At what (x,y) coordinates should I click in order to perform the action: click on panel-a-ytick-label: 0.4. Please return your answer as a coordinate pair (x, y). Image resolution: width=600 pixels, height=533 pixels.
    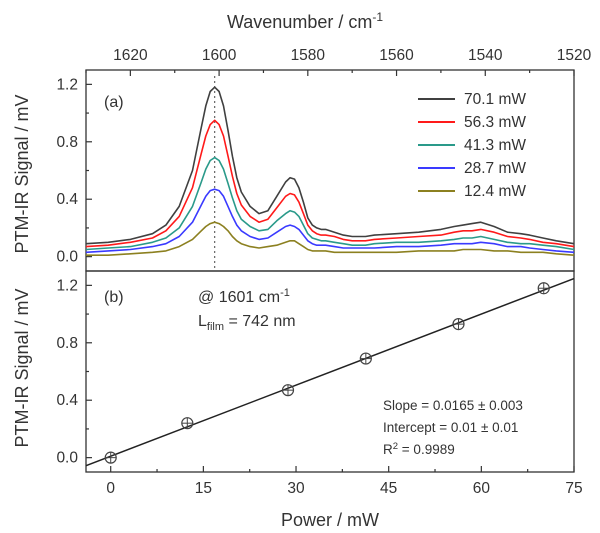
    Looking at the image, I should click on (67, 199).